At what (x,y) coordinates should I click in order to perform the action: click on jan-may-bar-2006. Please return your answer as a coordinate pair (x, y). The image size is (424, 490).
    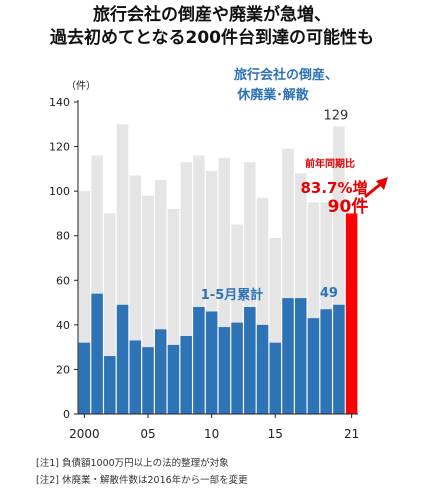
    Looking at the image, I should click on (160, 371).